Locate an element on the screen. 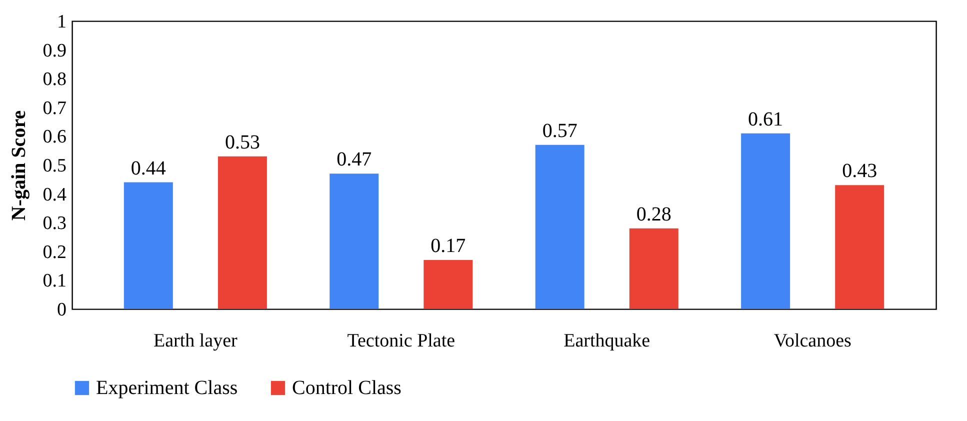  data-label: 0.61 is located at coordinates (766, 119).